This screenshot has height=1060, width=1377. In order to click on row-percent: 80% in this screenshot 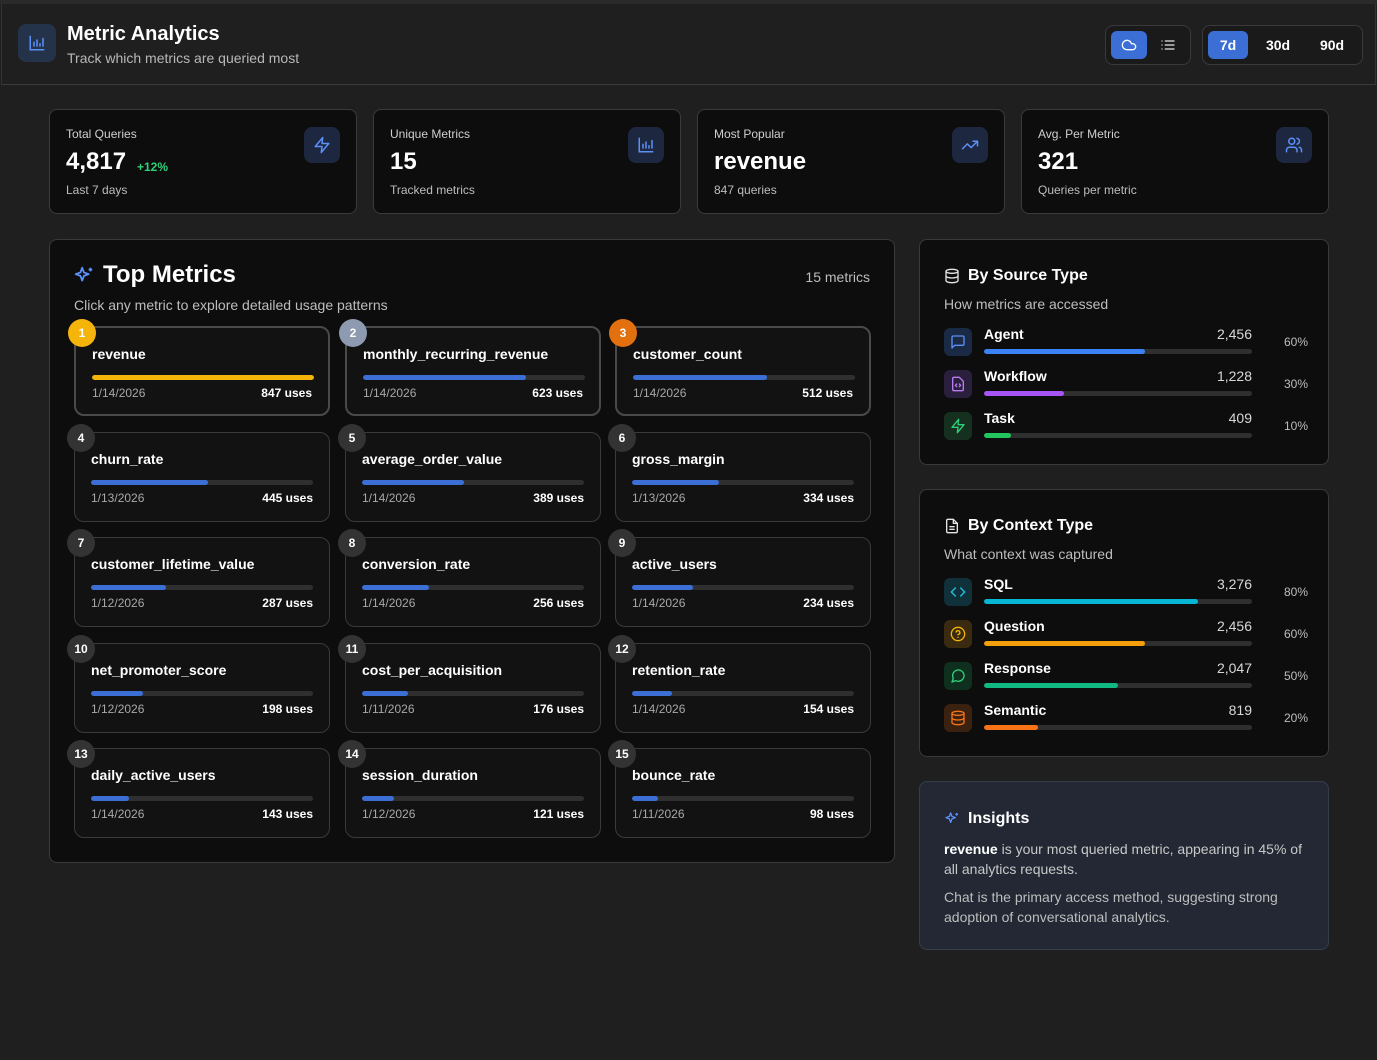, I will do `click(1295, 592)`.